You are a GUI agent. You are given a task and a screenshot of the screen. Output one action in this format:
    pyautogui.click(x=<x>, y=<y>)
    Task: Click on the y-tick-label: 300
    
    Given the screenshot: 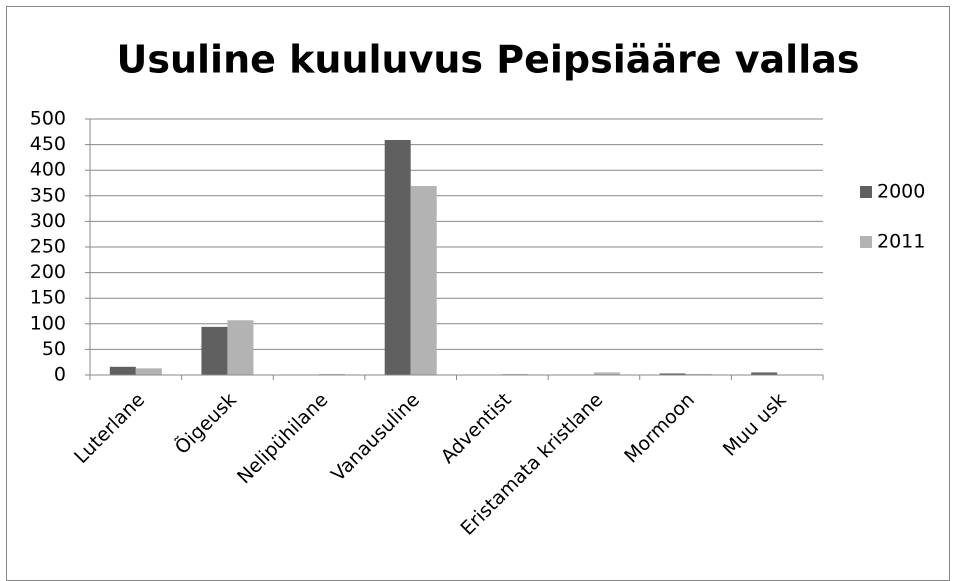 What is the action you would take?
    pyautogui.click(x=48, y=221)
    